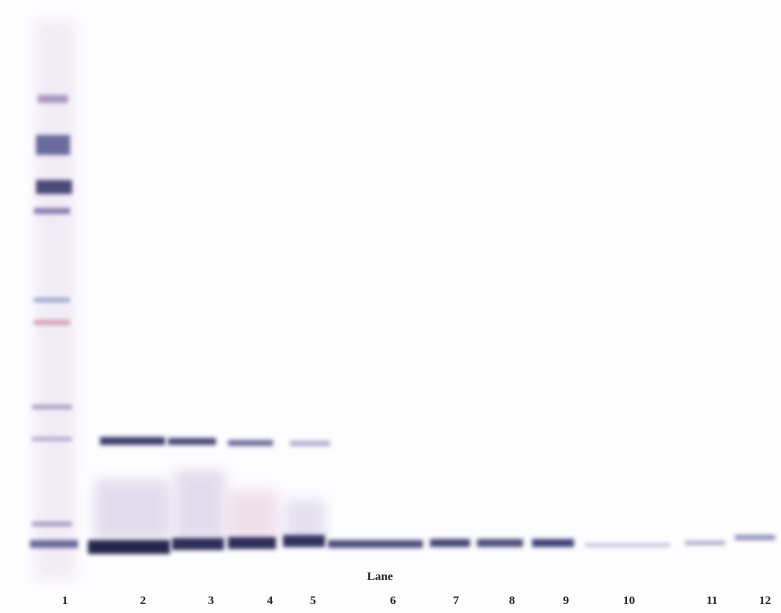 Image resolution: width=781 pixels, height=613 pixels. Describe the element at coordinates (211, 600) in the screenshot. I see `lane-label: 3` at that location.